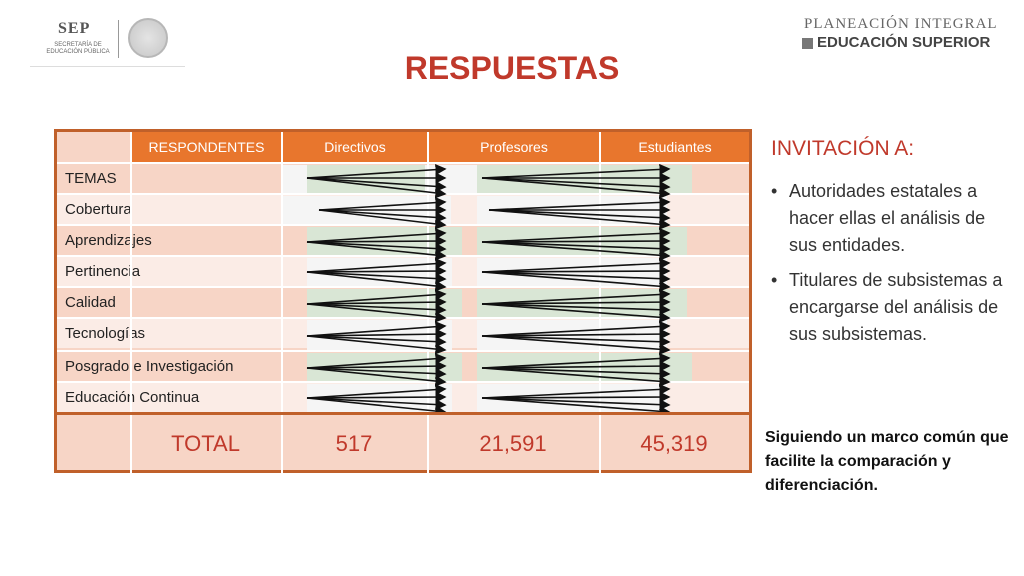  I want to click on row-label-temas: TEMAS, so click(91, 178).